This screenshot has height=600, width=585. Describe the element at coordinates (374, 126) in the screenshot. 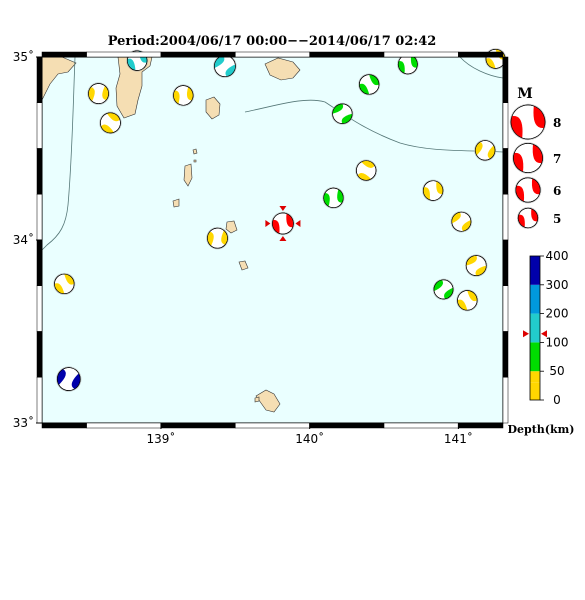

I see `izu-bonin-trench-line` at that location.